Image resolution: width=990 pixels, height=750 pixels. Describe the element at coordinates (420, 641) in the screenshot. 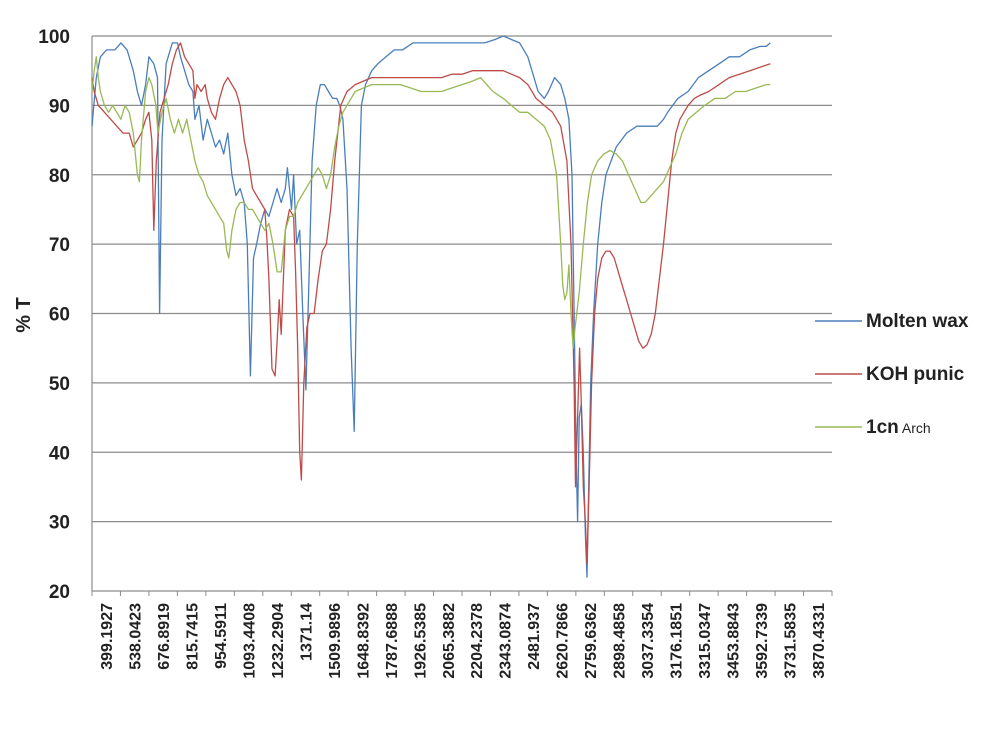

I see `x-tick-label: 1926.5385` at that location.